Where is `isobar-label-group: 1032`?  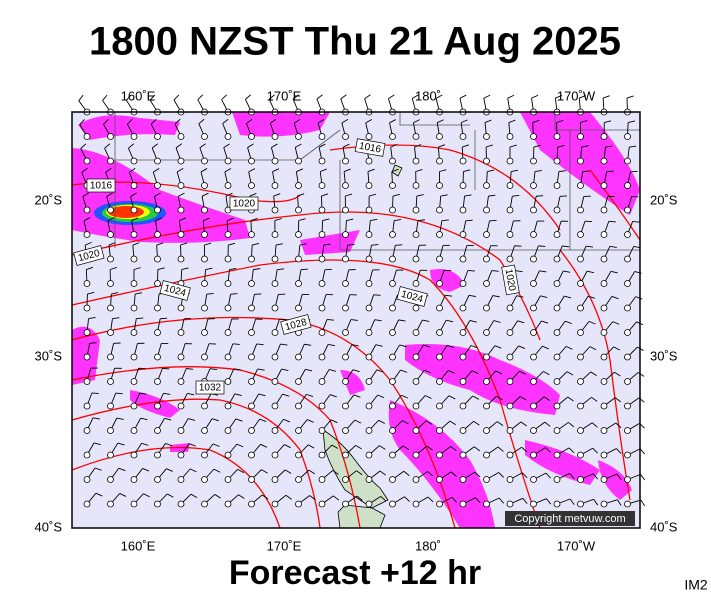 isobar-label-group: 1032 is located at coordinates (210, 387).